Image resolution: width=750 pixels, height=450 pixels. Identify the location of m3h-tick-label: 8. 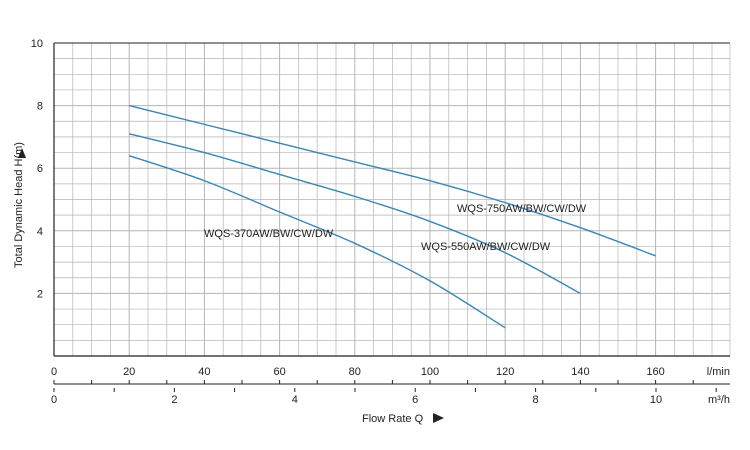
(536, 400).